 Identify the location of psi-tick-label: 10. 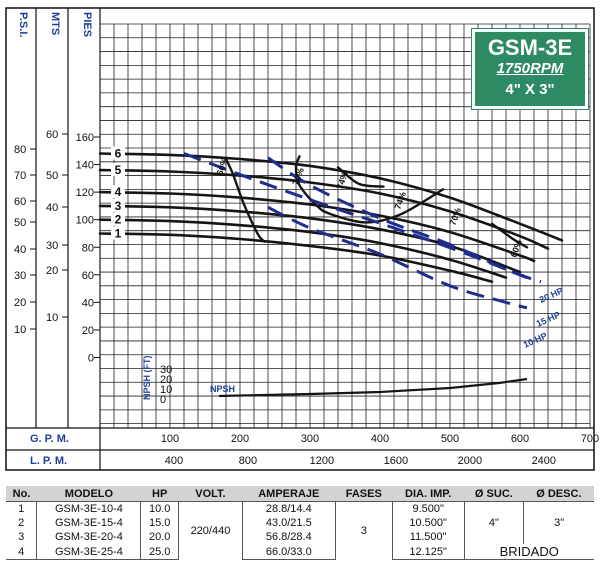
(20, 330).